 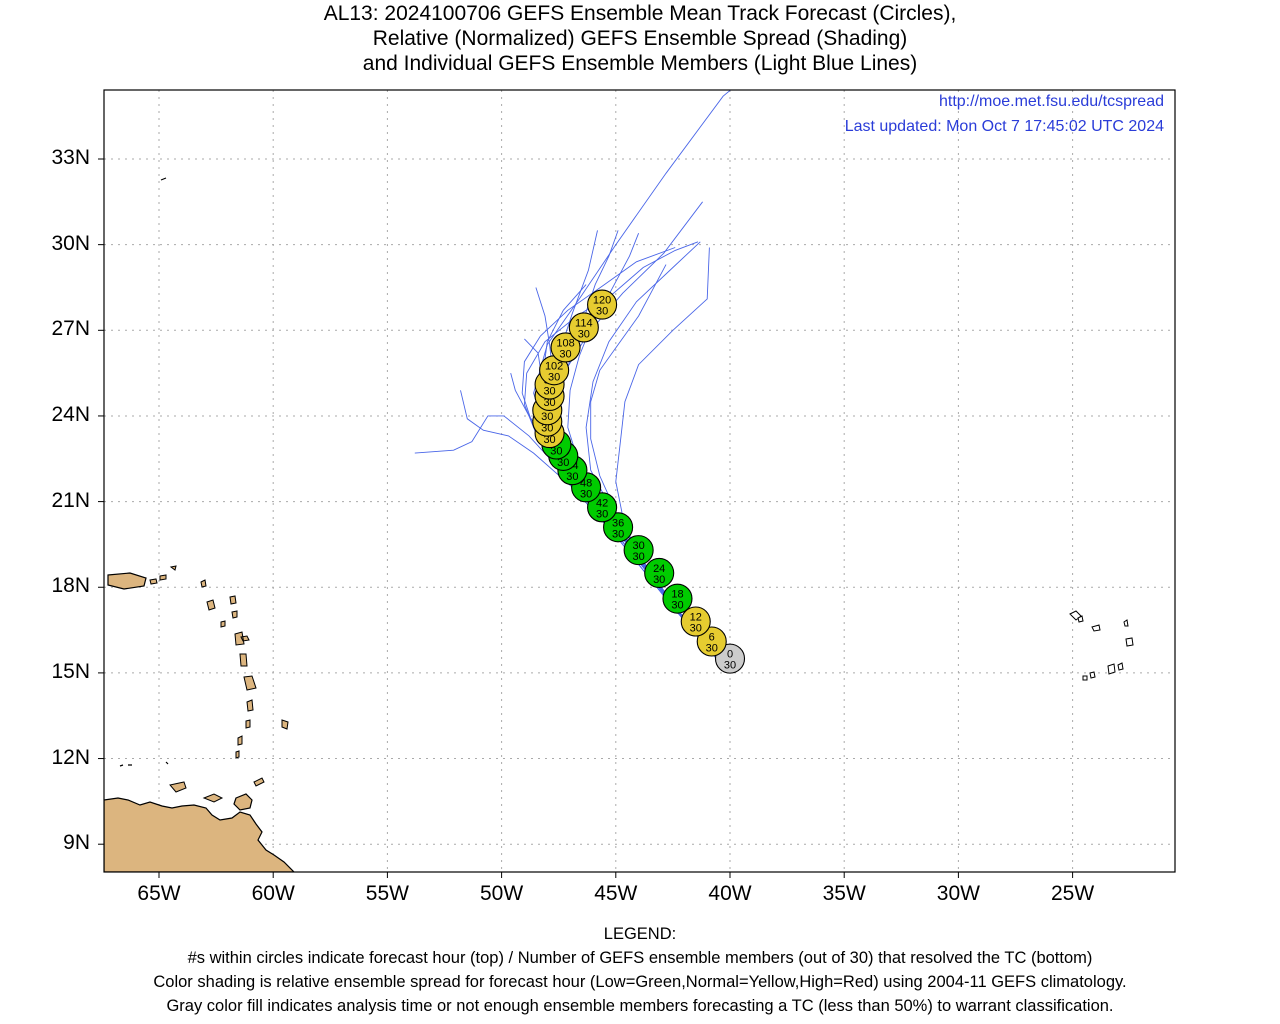 I want to click on forecast-point: 630, so click(x=711, y=641).